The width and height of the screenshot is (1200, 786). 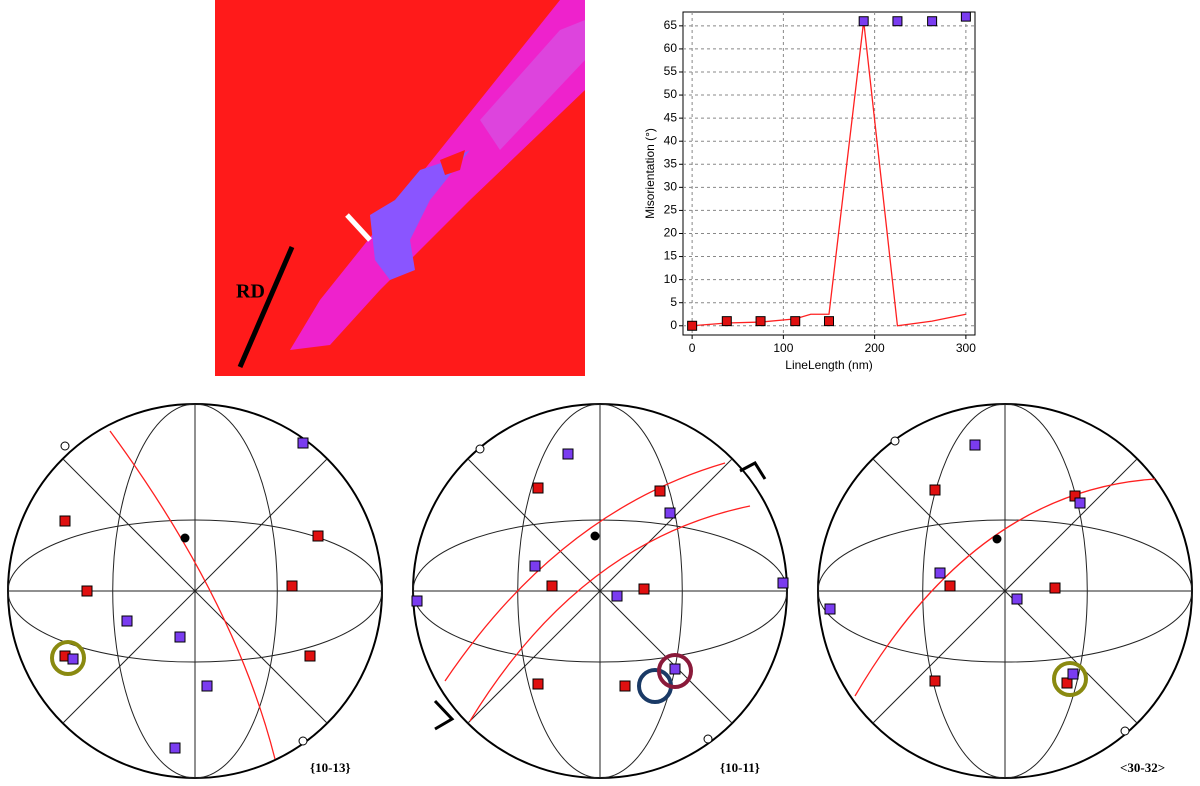 What do you see at coordinates (753, 470) in the screenshot?
I see `shear-arrow` at bounding box center [753, 470].